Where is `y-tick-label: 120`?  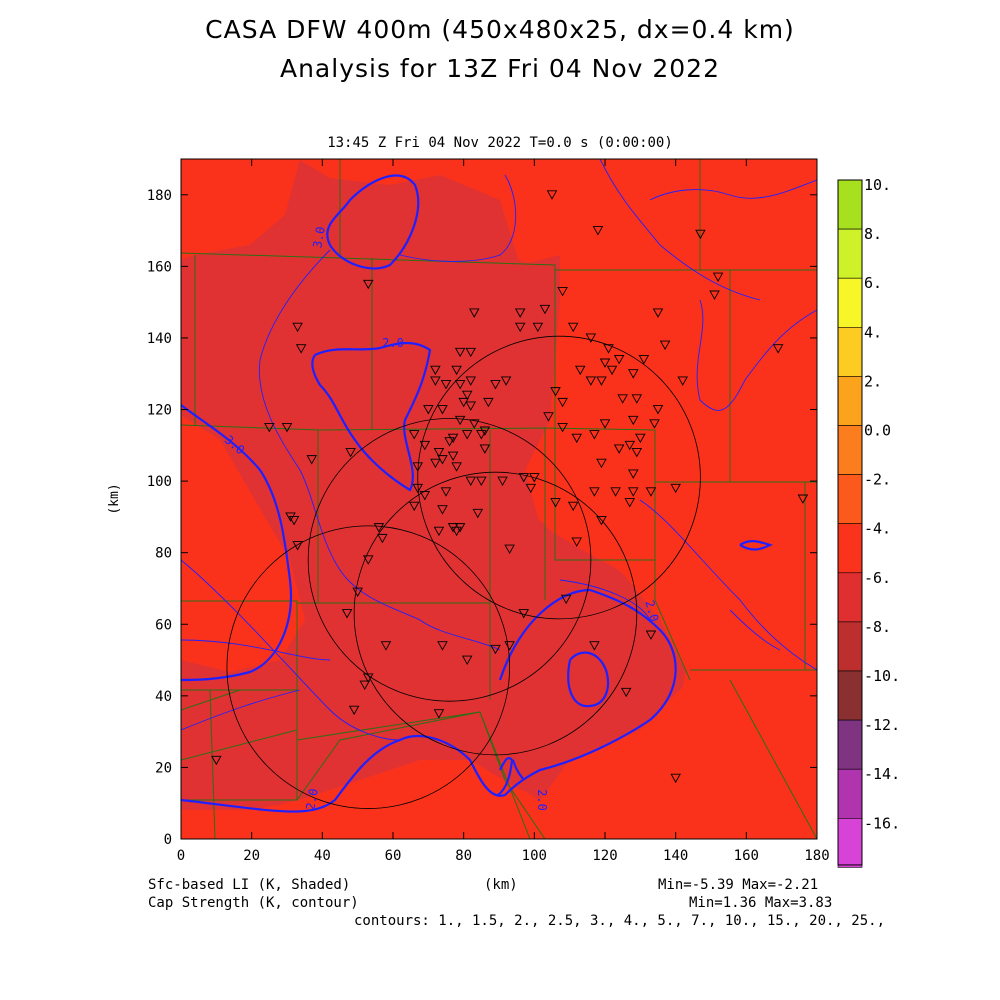 y-tick-label: 120 is located at coordinates (159, 411).